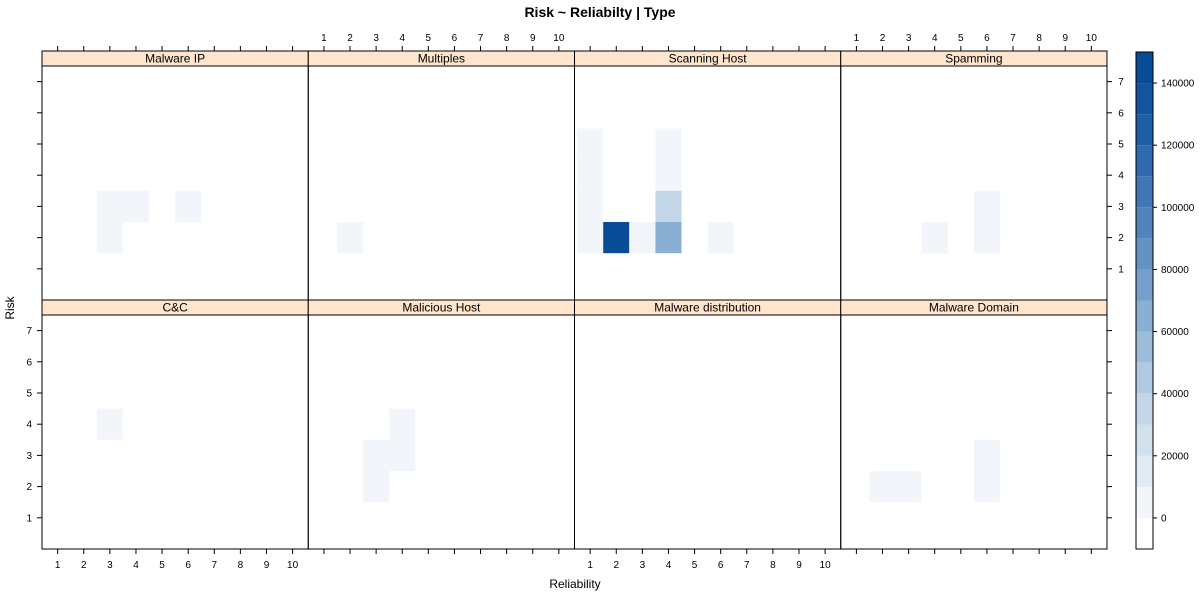  What do you see at coordinates (1121, 145) in the screenshot?
I see `y-tick-label-right: 5` at bounding box center [1121, 145].